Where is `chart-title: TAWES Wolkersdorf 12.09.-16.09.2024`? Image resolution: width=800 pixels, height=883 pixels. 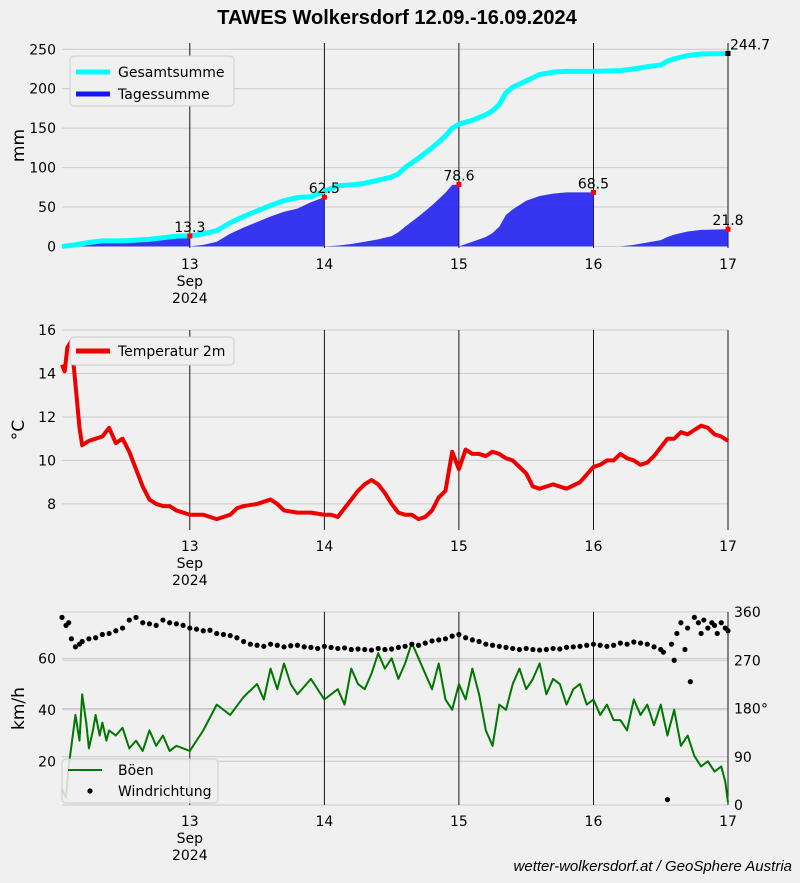 chart-title: TAWES Wolkersdorf 12.09.-16.09.2024 is located at coordinates (397, 18).